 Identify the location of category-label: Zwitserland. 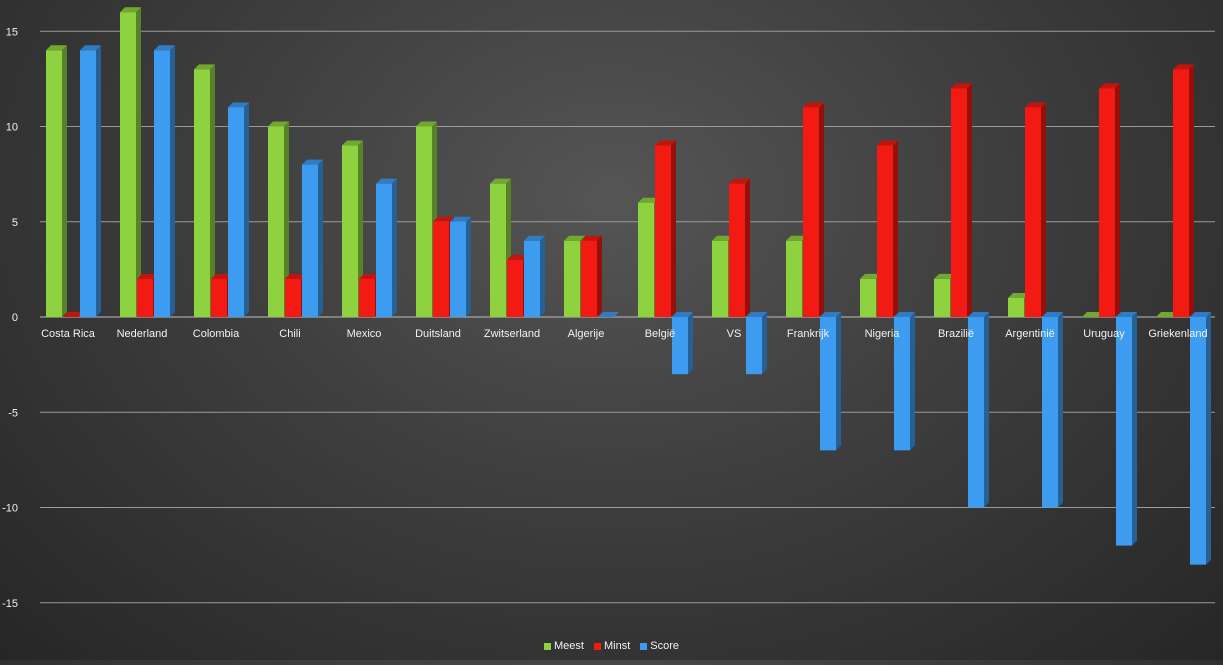
(512, 334).